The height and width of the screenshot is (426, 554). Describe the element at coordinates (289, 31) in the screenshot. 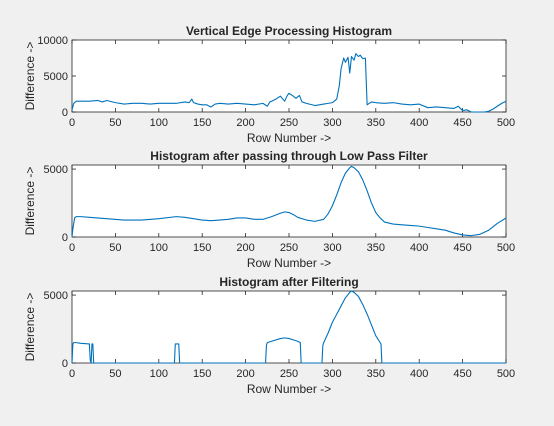

I see `chart-title: Vertical Edge Processing Histogram` at that location.